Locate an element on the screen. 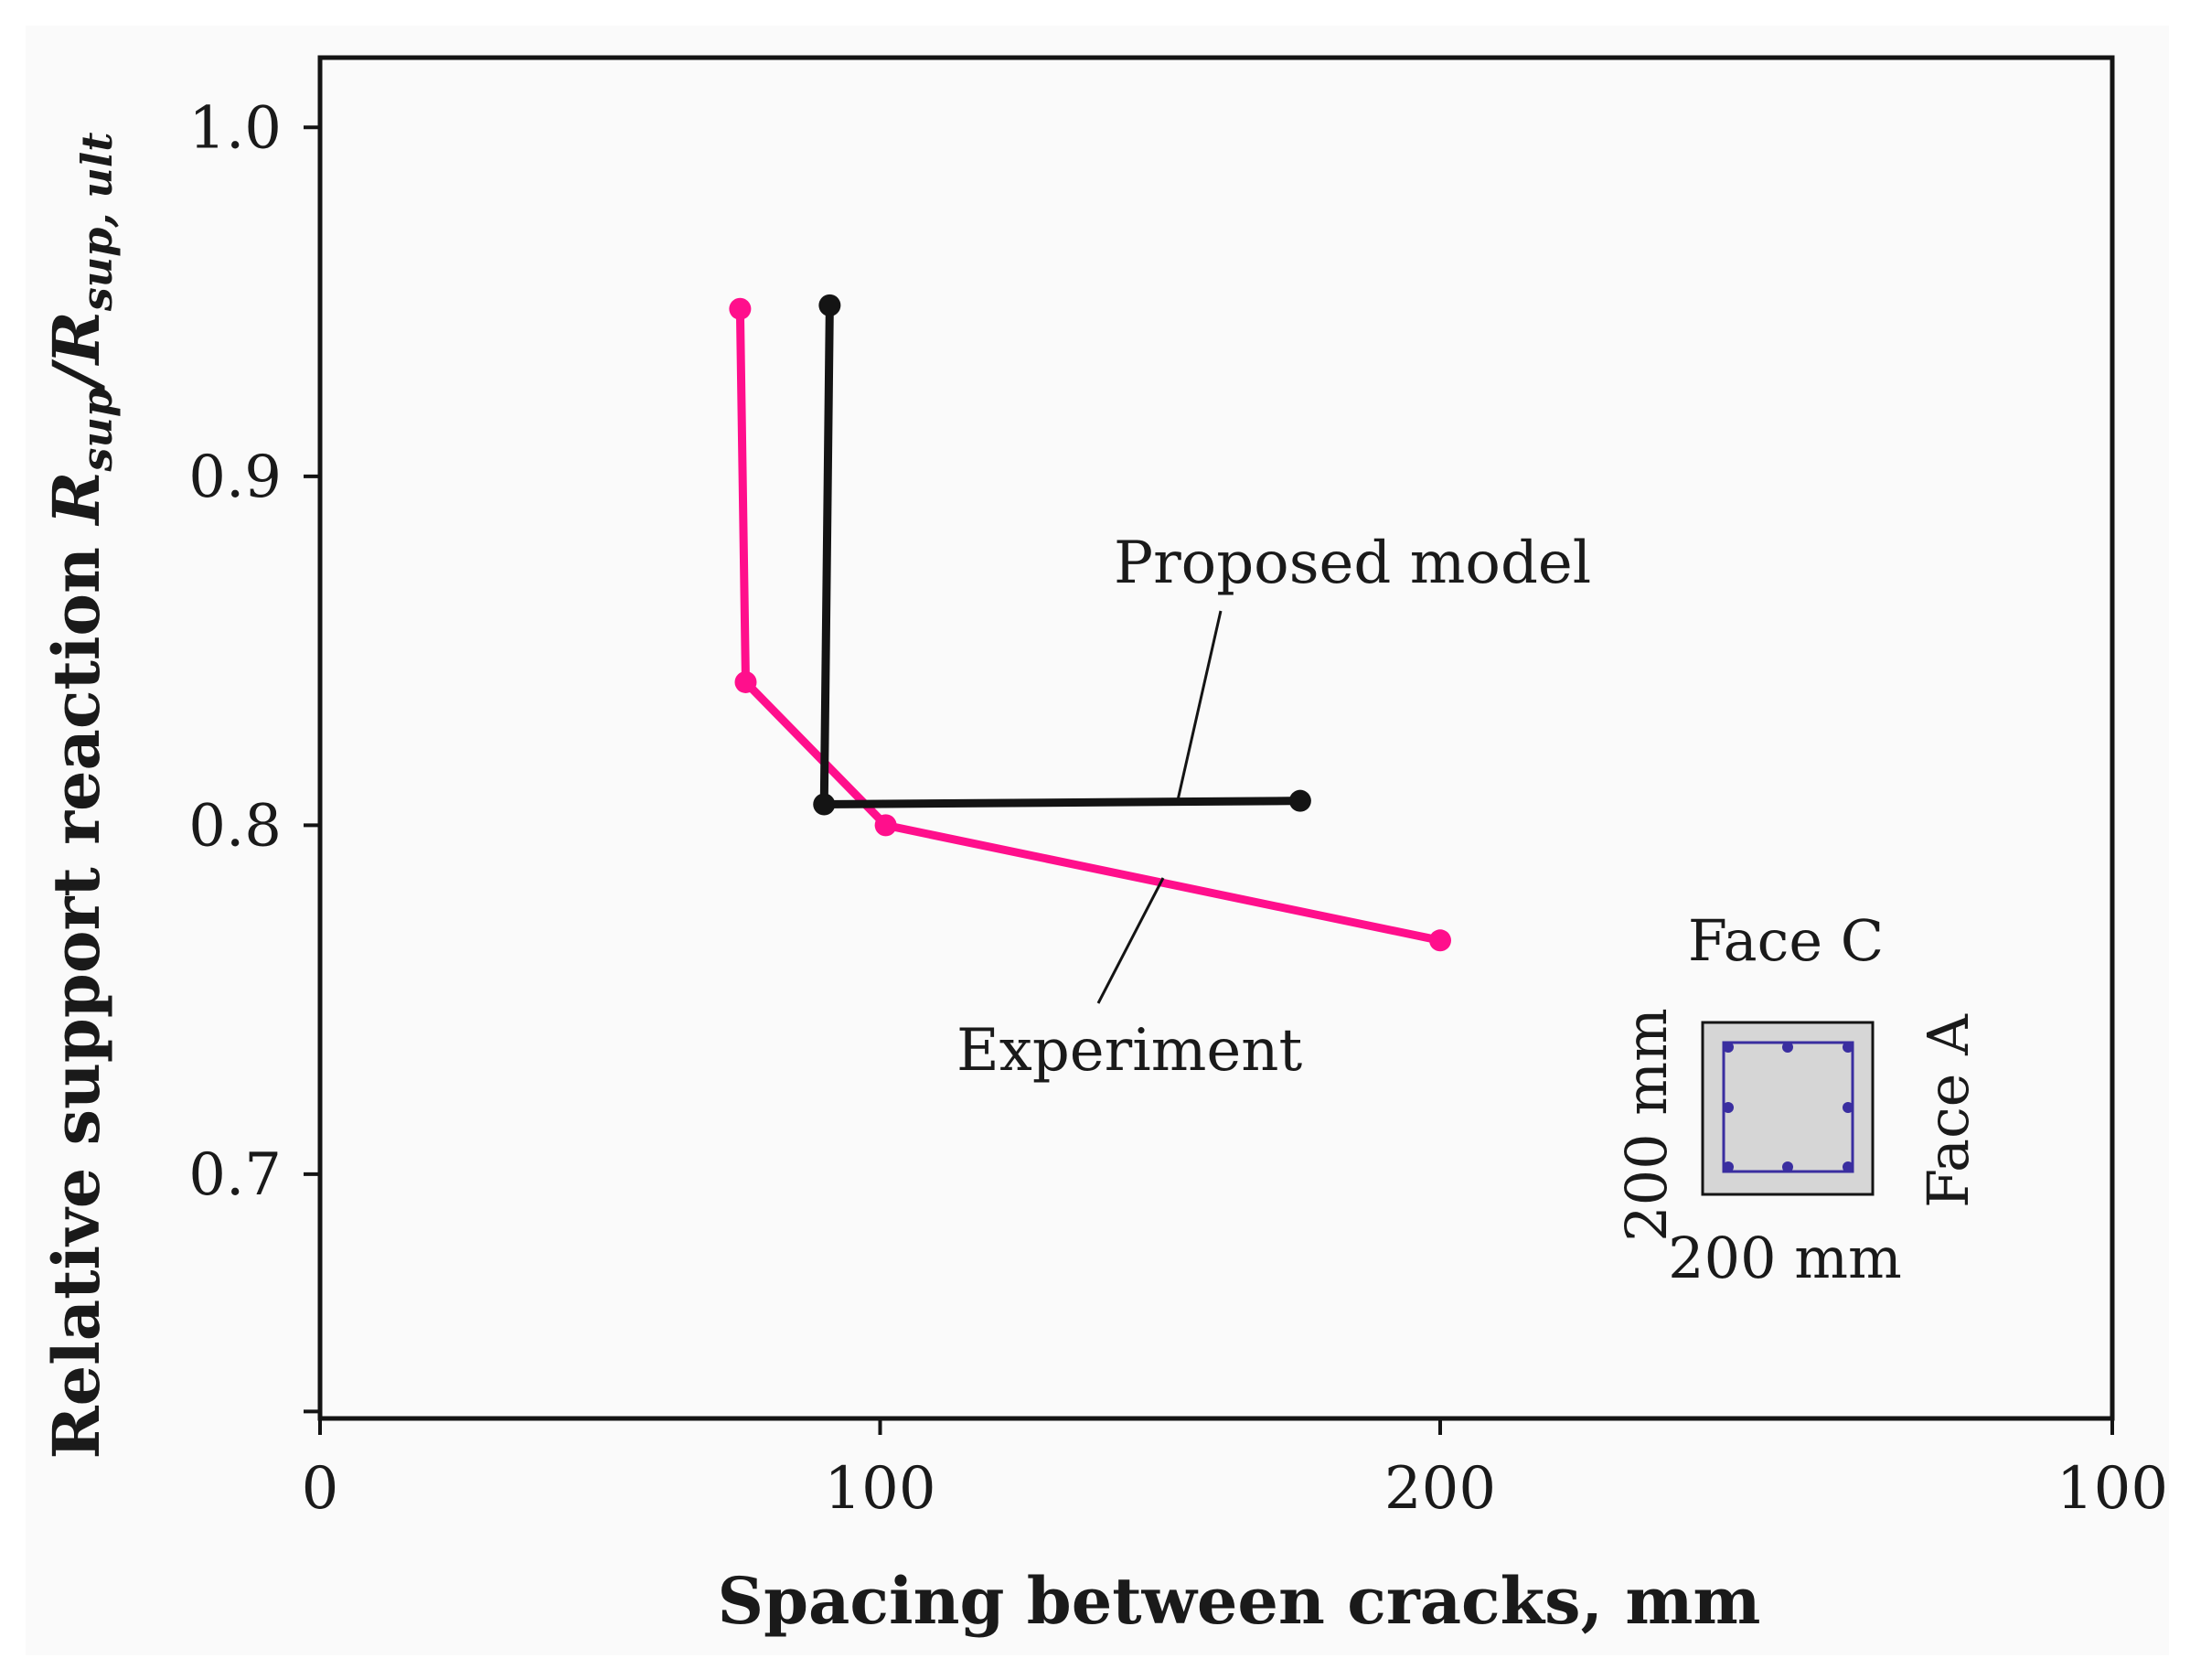 This screenshot has height=1680, width=2190. experiment-line is located at coordinates (1090, 625).